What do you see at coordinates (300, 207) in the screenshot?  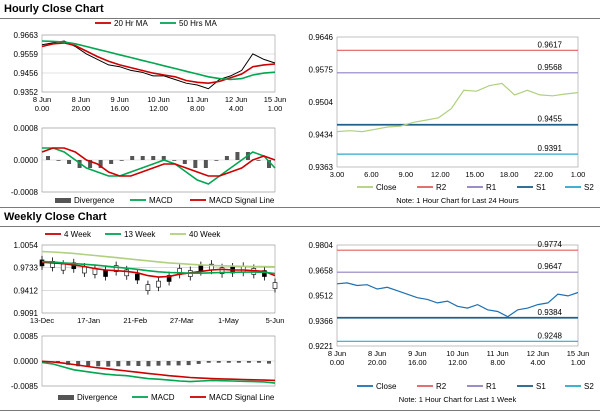 I see `divider-middle` at bounding box center [300, 207].